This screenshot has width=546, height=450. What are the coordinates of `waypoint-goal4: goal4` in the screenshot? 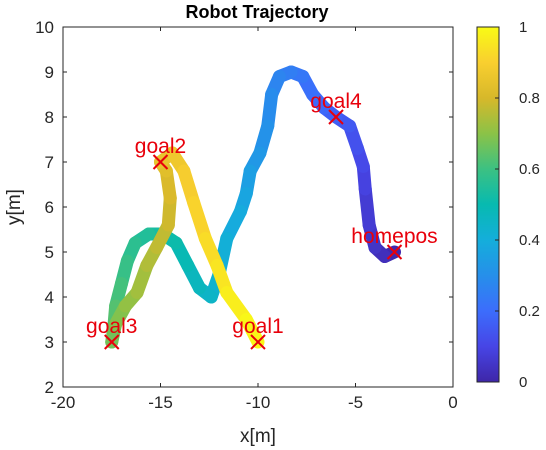 It's located at (336, 107).